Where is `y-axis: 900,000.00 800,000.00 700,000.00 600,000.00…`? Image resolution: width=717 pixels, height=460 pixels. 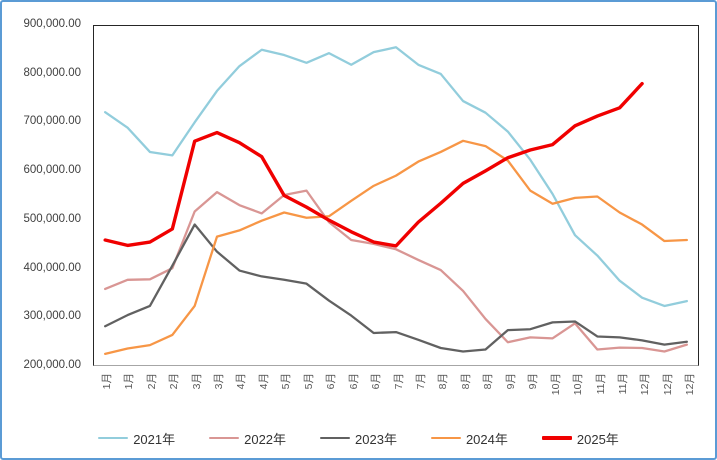
y-axis: 900,000.00 800,000.00 700,000.00 600,000.00… is located at coordinates (43, 194).